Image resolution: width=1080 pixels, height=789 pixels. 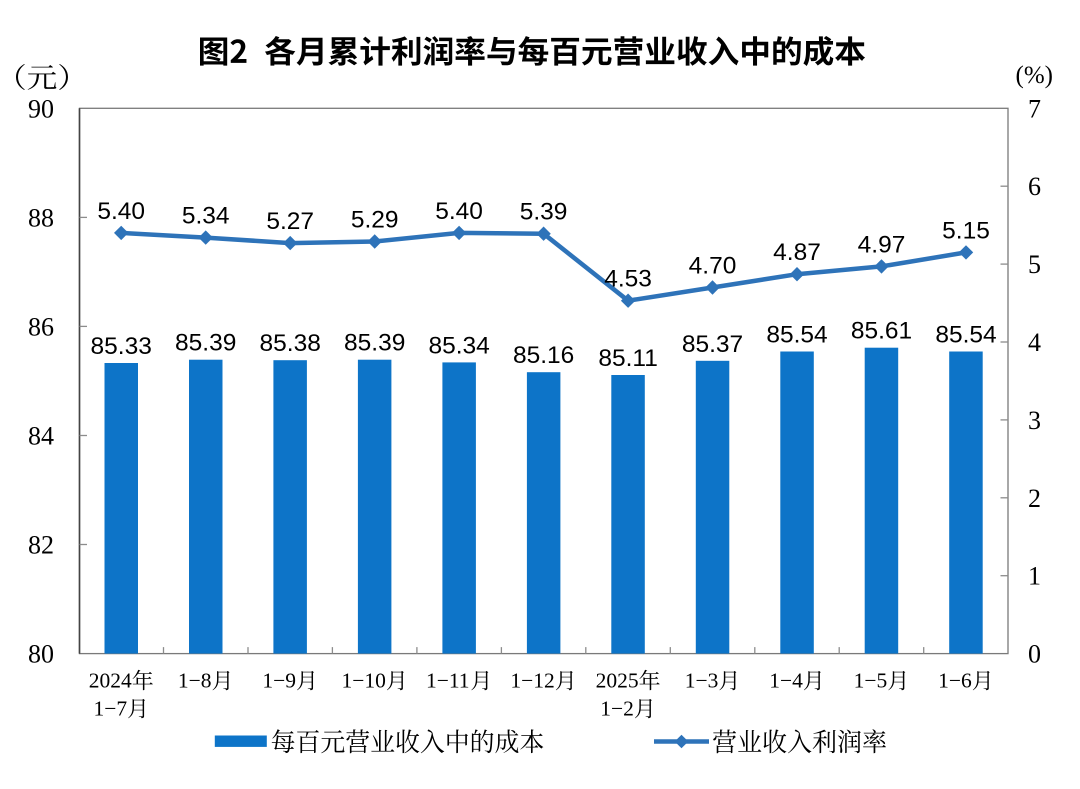 I want to click on svg-text: 6, so click(x=1034, y=186).